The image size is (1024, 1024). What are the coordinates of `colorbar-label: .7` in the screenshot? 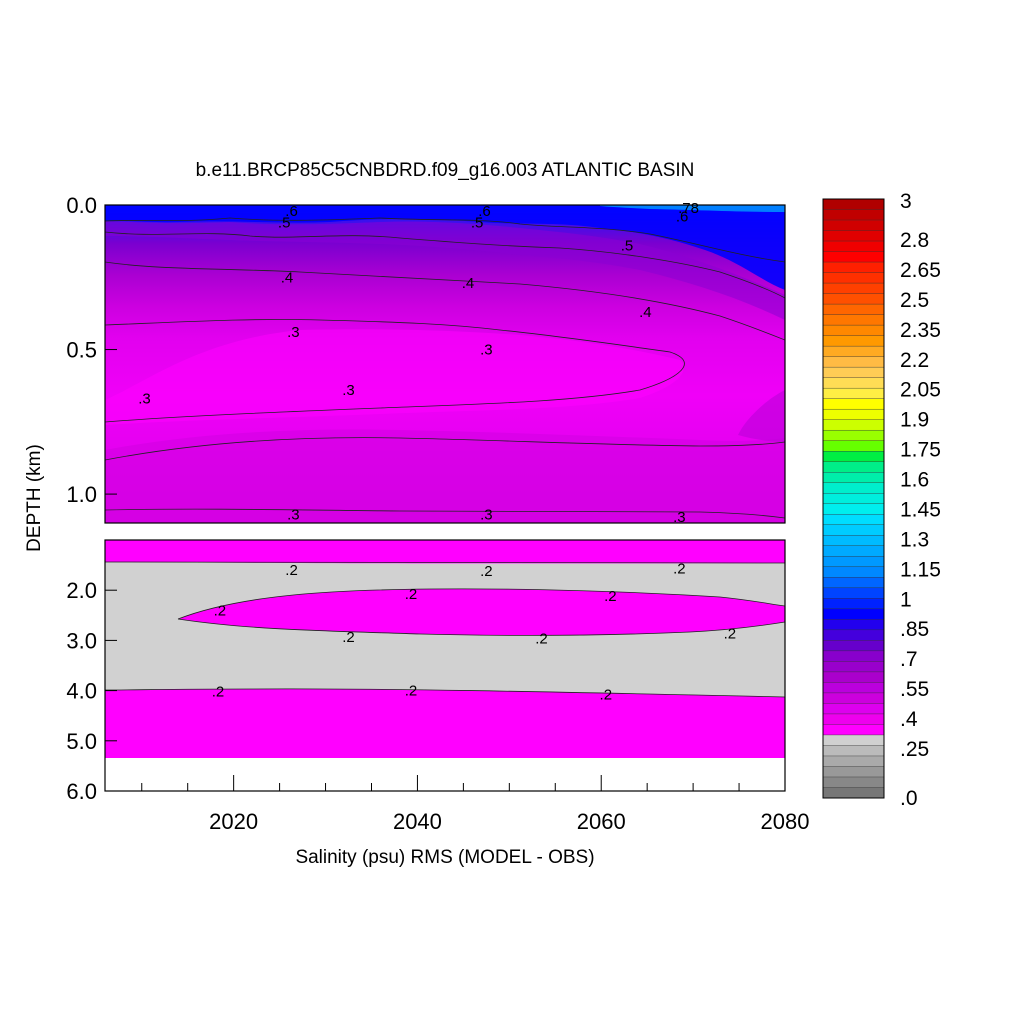 It's located at (909, 659).